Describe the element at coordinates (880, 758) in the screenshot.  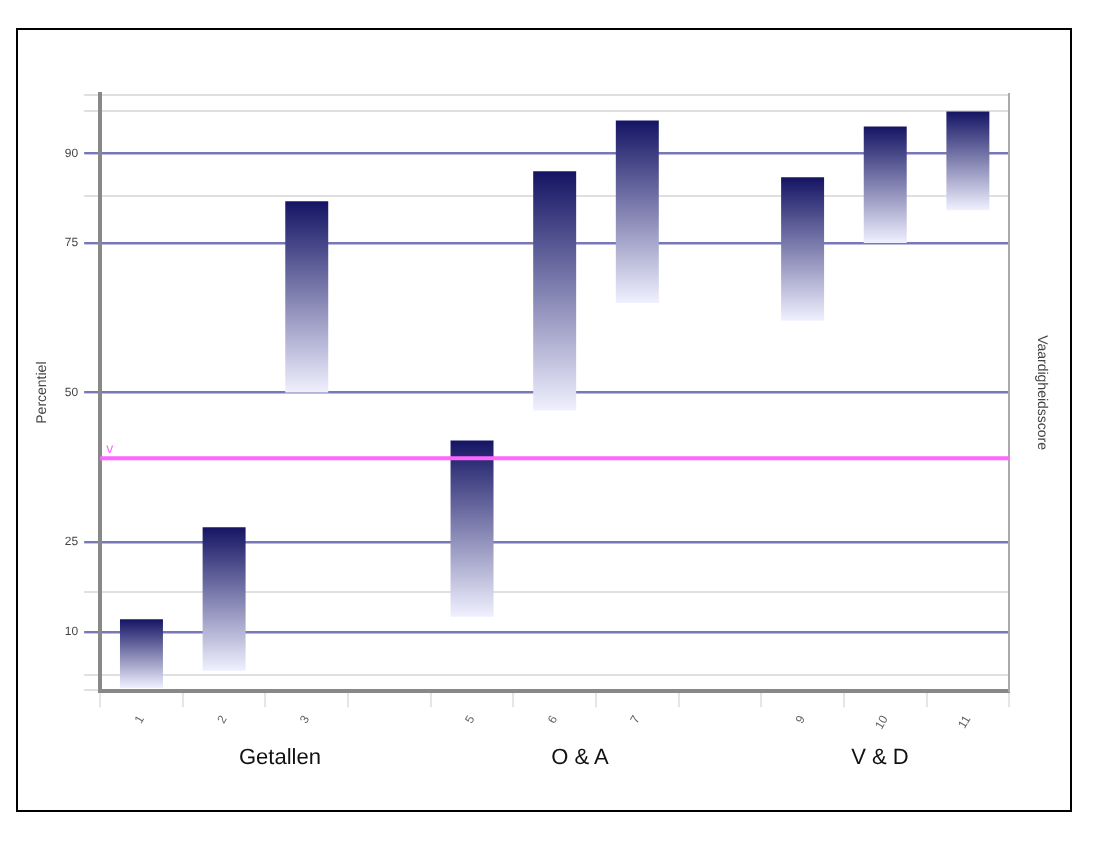
I see `text: V & D` at that location.